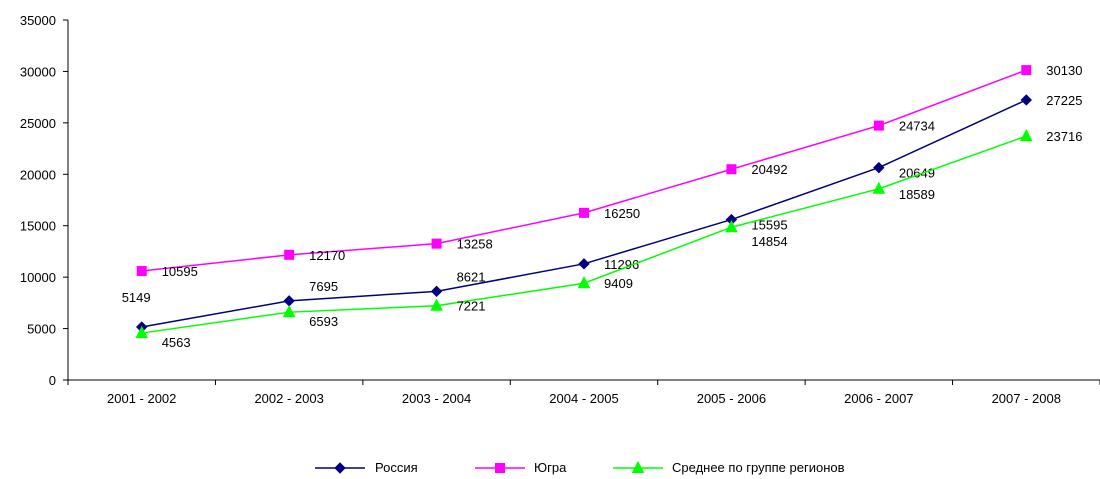 The width and height of the screenshot is (1100, 479). What do you see at coordinates (471, 306) in the screenshot?
I see `data-label: 7221` at bounding box center [471, 306].